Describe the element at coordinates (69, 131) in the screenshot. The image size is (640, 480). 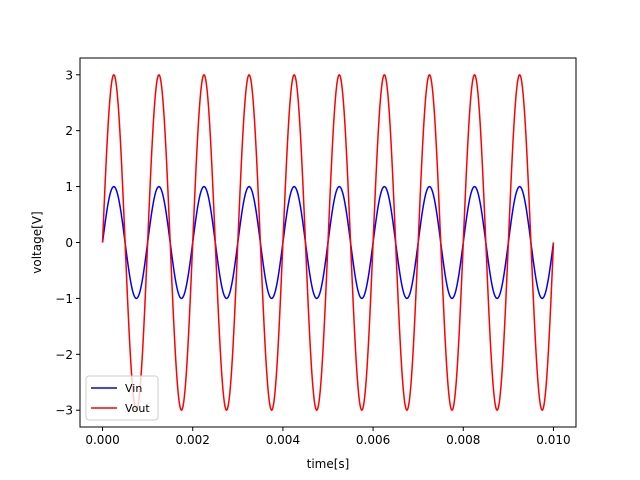
I see `y-tick-label: 2` at that location.